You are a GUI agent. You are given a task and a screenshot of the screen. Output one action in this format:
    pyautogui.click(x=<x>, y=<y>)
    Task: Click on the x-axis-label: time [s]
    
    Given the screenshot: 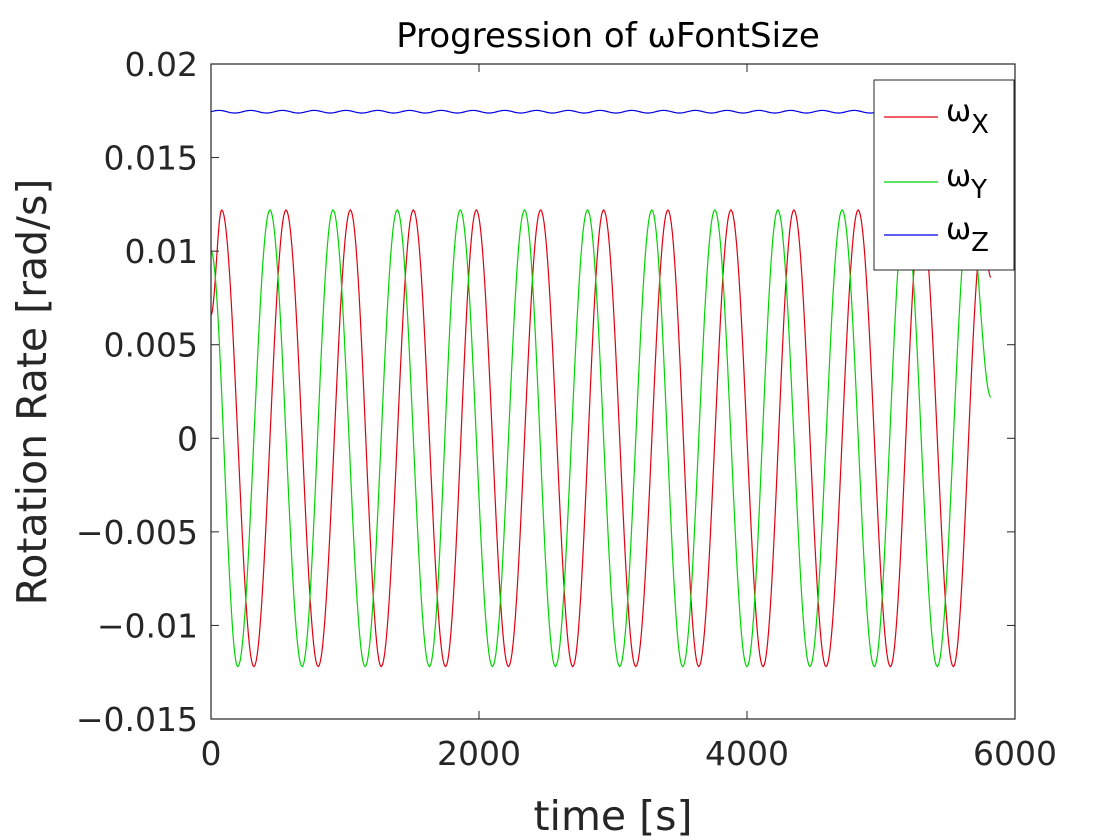 What is the action you would take?
    pyautogui.click(x=612, y=816)
    